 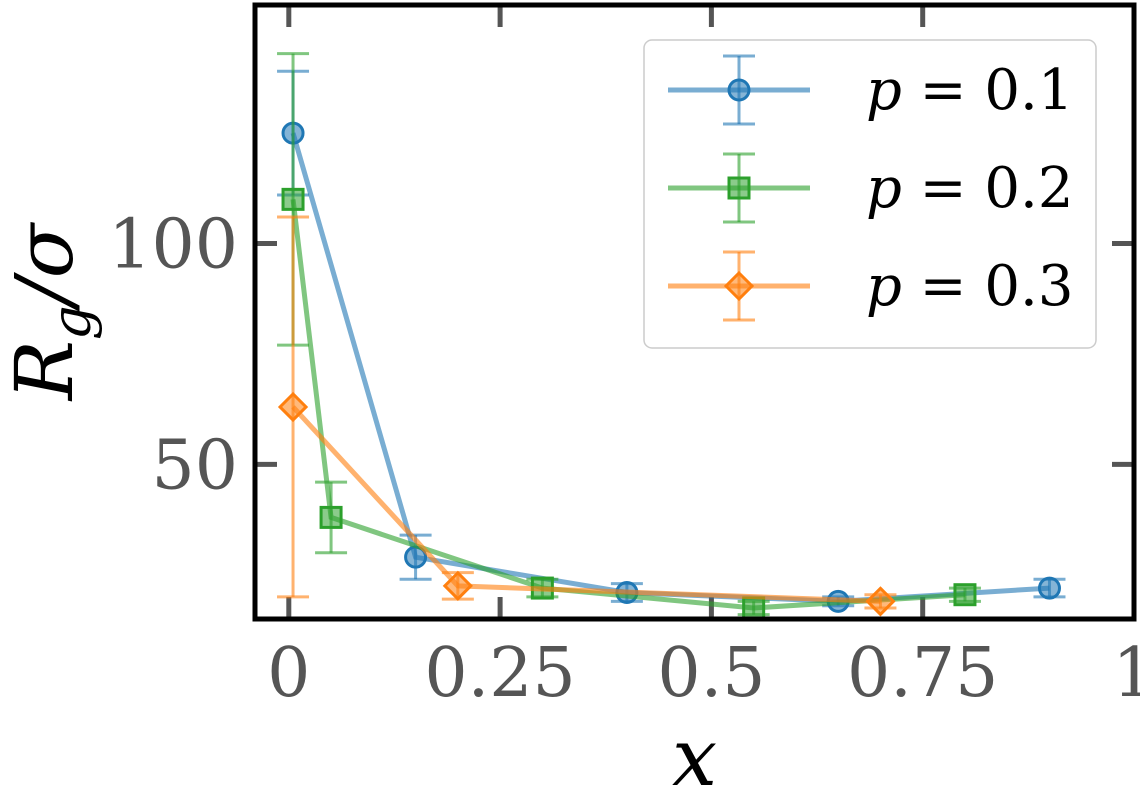 I want to click on legend-label: p = 0.2, so click(x=969, y=188).